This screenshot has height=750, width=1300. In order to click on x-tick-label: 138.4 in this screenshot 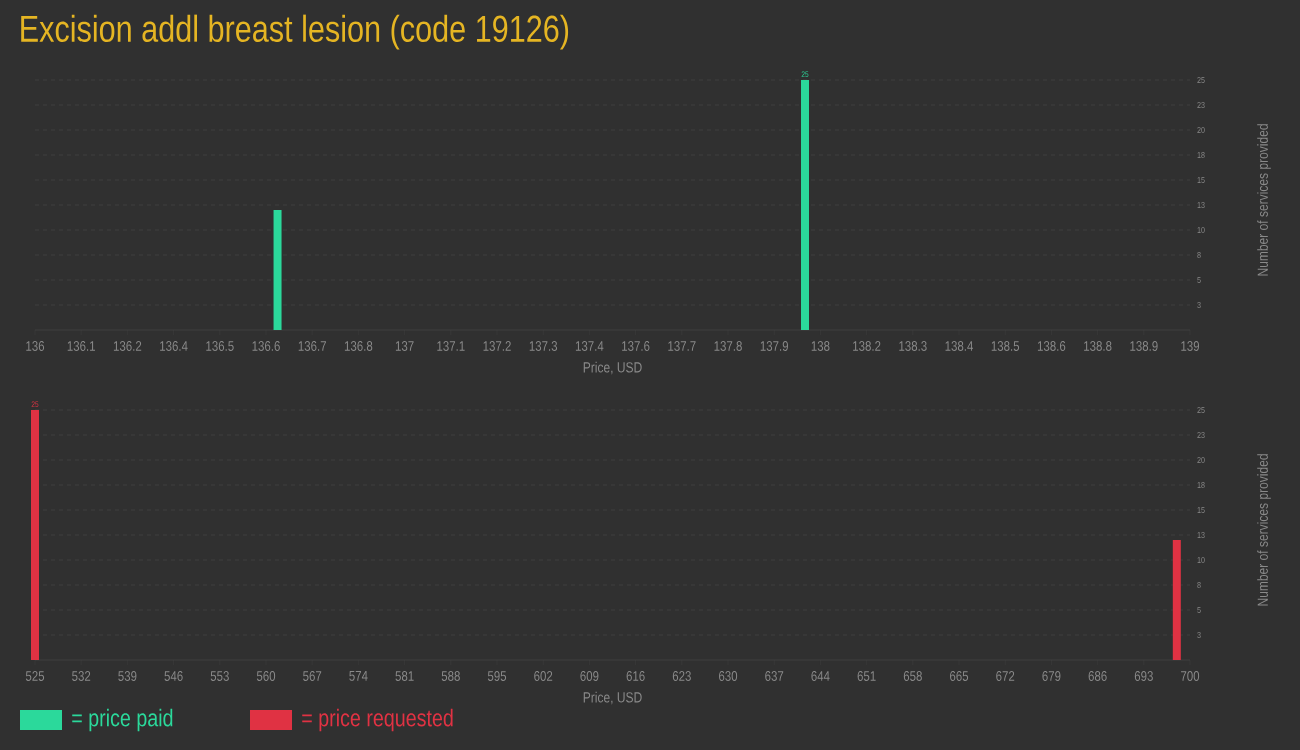, I will do `click(959, 346)`.